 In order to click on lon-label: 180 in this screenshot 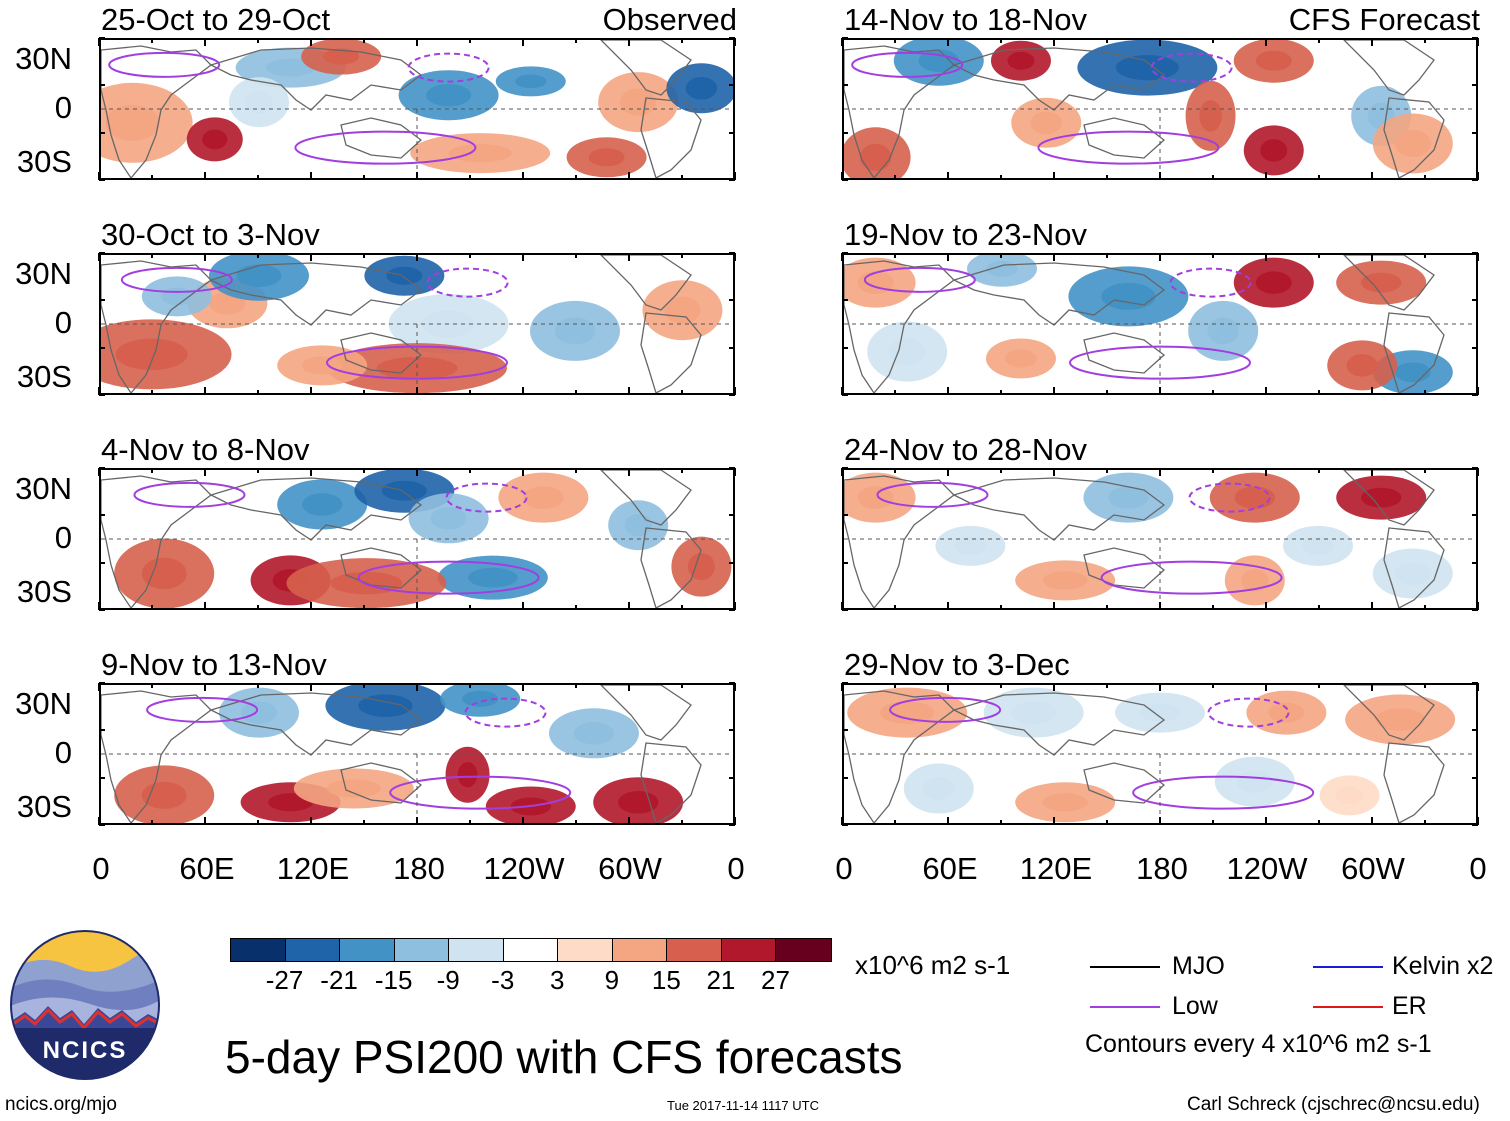, I will do `click(1162, 868)`.